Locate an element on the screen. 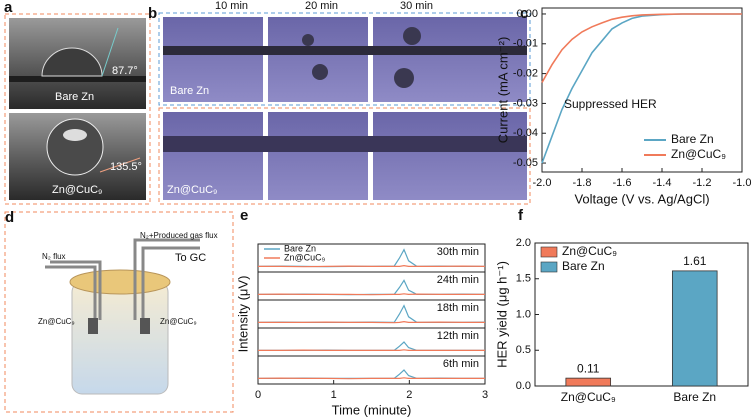 This screenshot has width=756, height=419. panel-letter: b is located at coordinates (152, 13).